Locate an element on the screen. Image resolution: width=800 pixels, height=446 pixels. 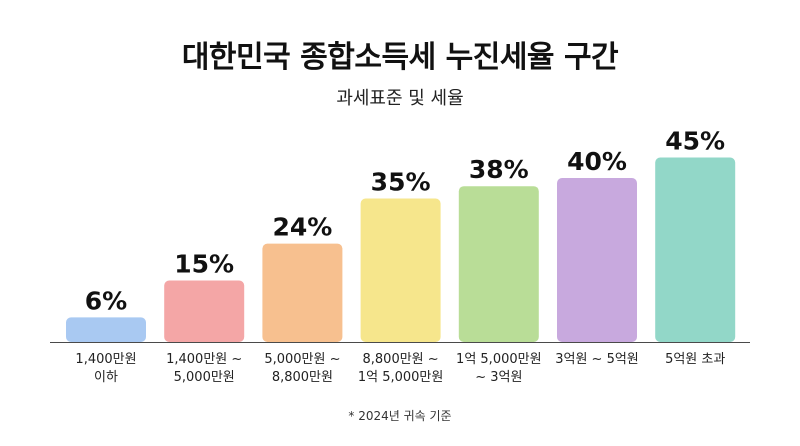
chart-footnote: * 2024년 귀속 기준 is located at coordinates (400, 416).